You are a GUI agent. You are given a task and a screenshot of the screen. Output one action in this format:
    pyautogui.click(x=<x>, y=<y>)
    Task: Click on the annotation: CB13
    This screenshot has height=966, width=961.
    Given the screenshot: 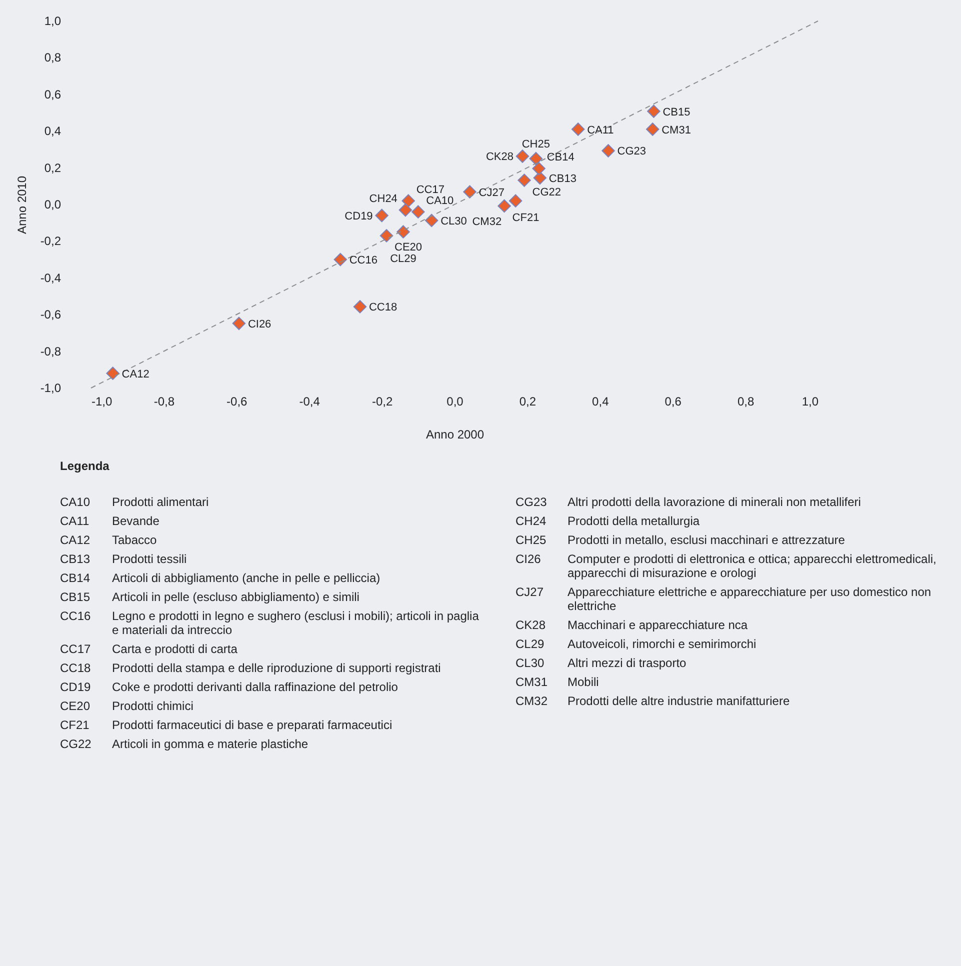 What is the action you would take?
    pyautogui.click(x=562, y=178)
    